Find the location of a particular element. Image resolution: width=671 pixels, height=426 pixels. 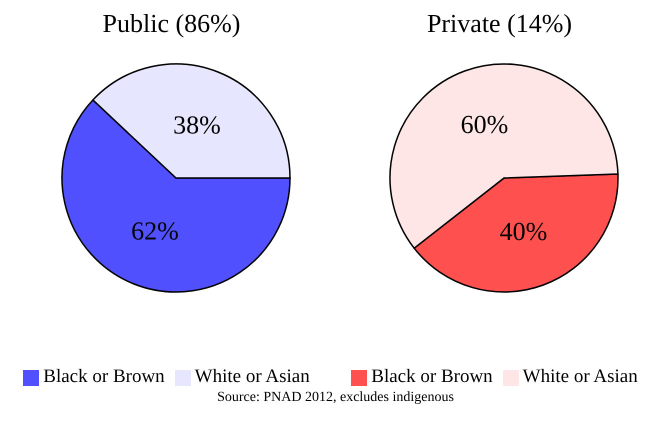

data-label: 40% is located at coordinates (524, 231).